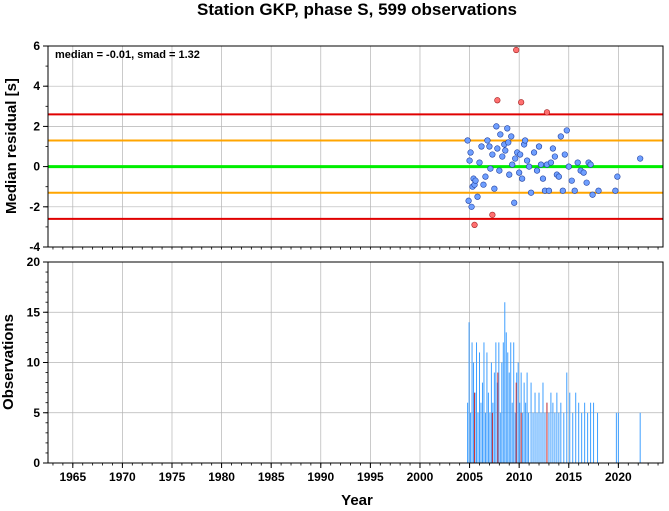 The height and width of the screenshot is (511, 669). I want to click on bottom-y-tick-label: 5, so click(36, 413).